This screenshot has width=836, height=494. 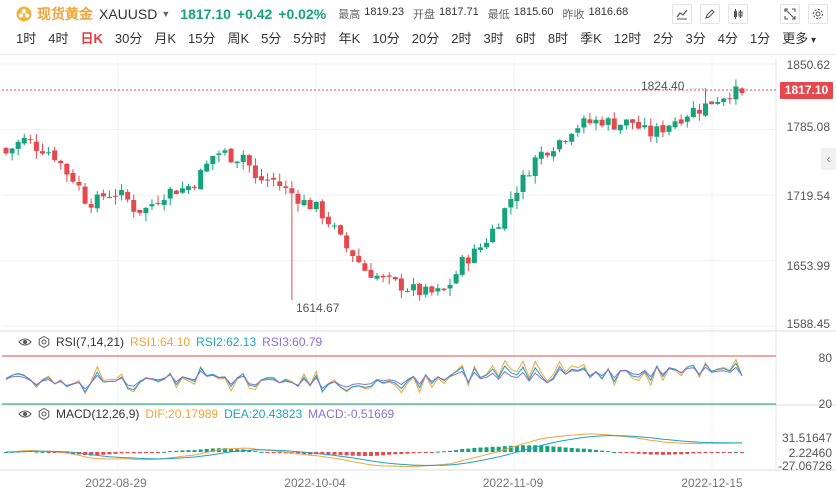 I want to click on chart-type-button, so click(x=738, y=14).